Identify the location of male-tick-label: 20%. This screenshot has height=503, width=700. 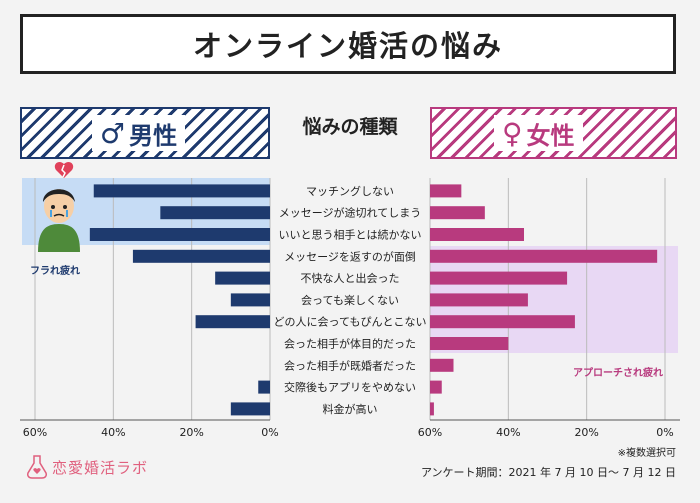
(191, 432).